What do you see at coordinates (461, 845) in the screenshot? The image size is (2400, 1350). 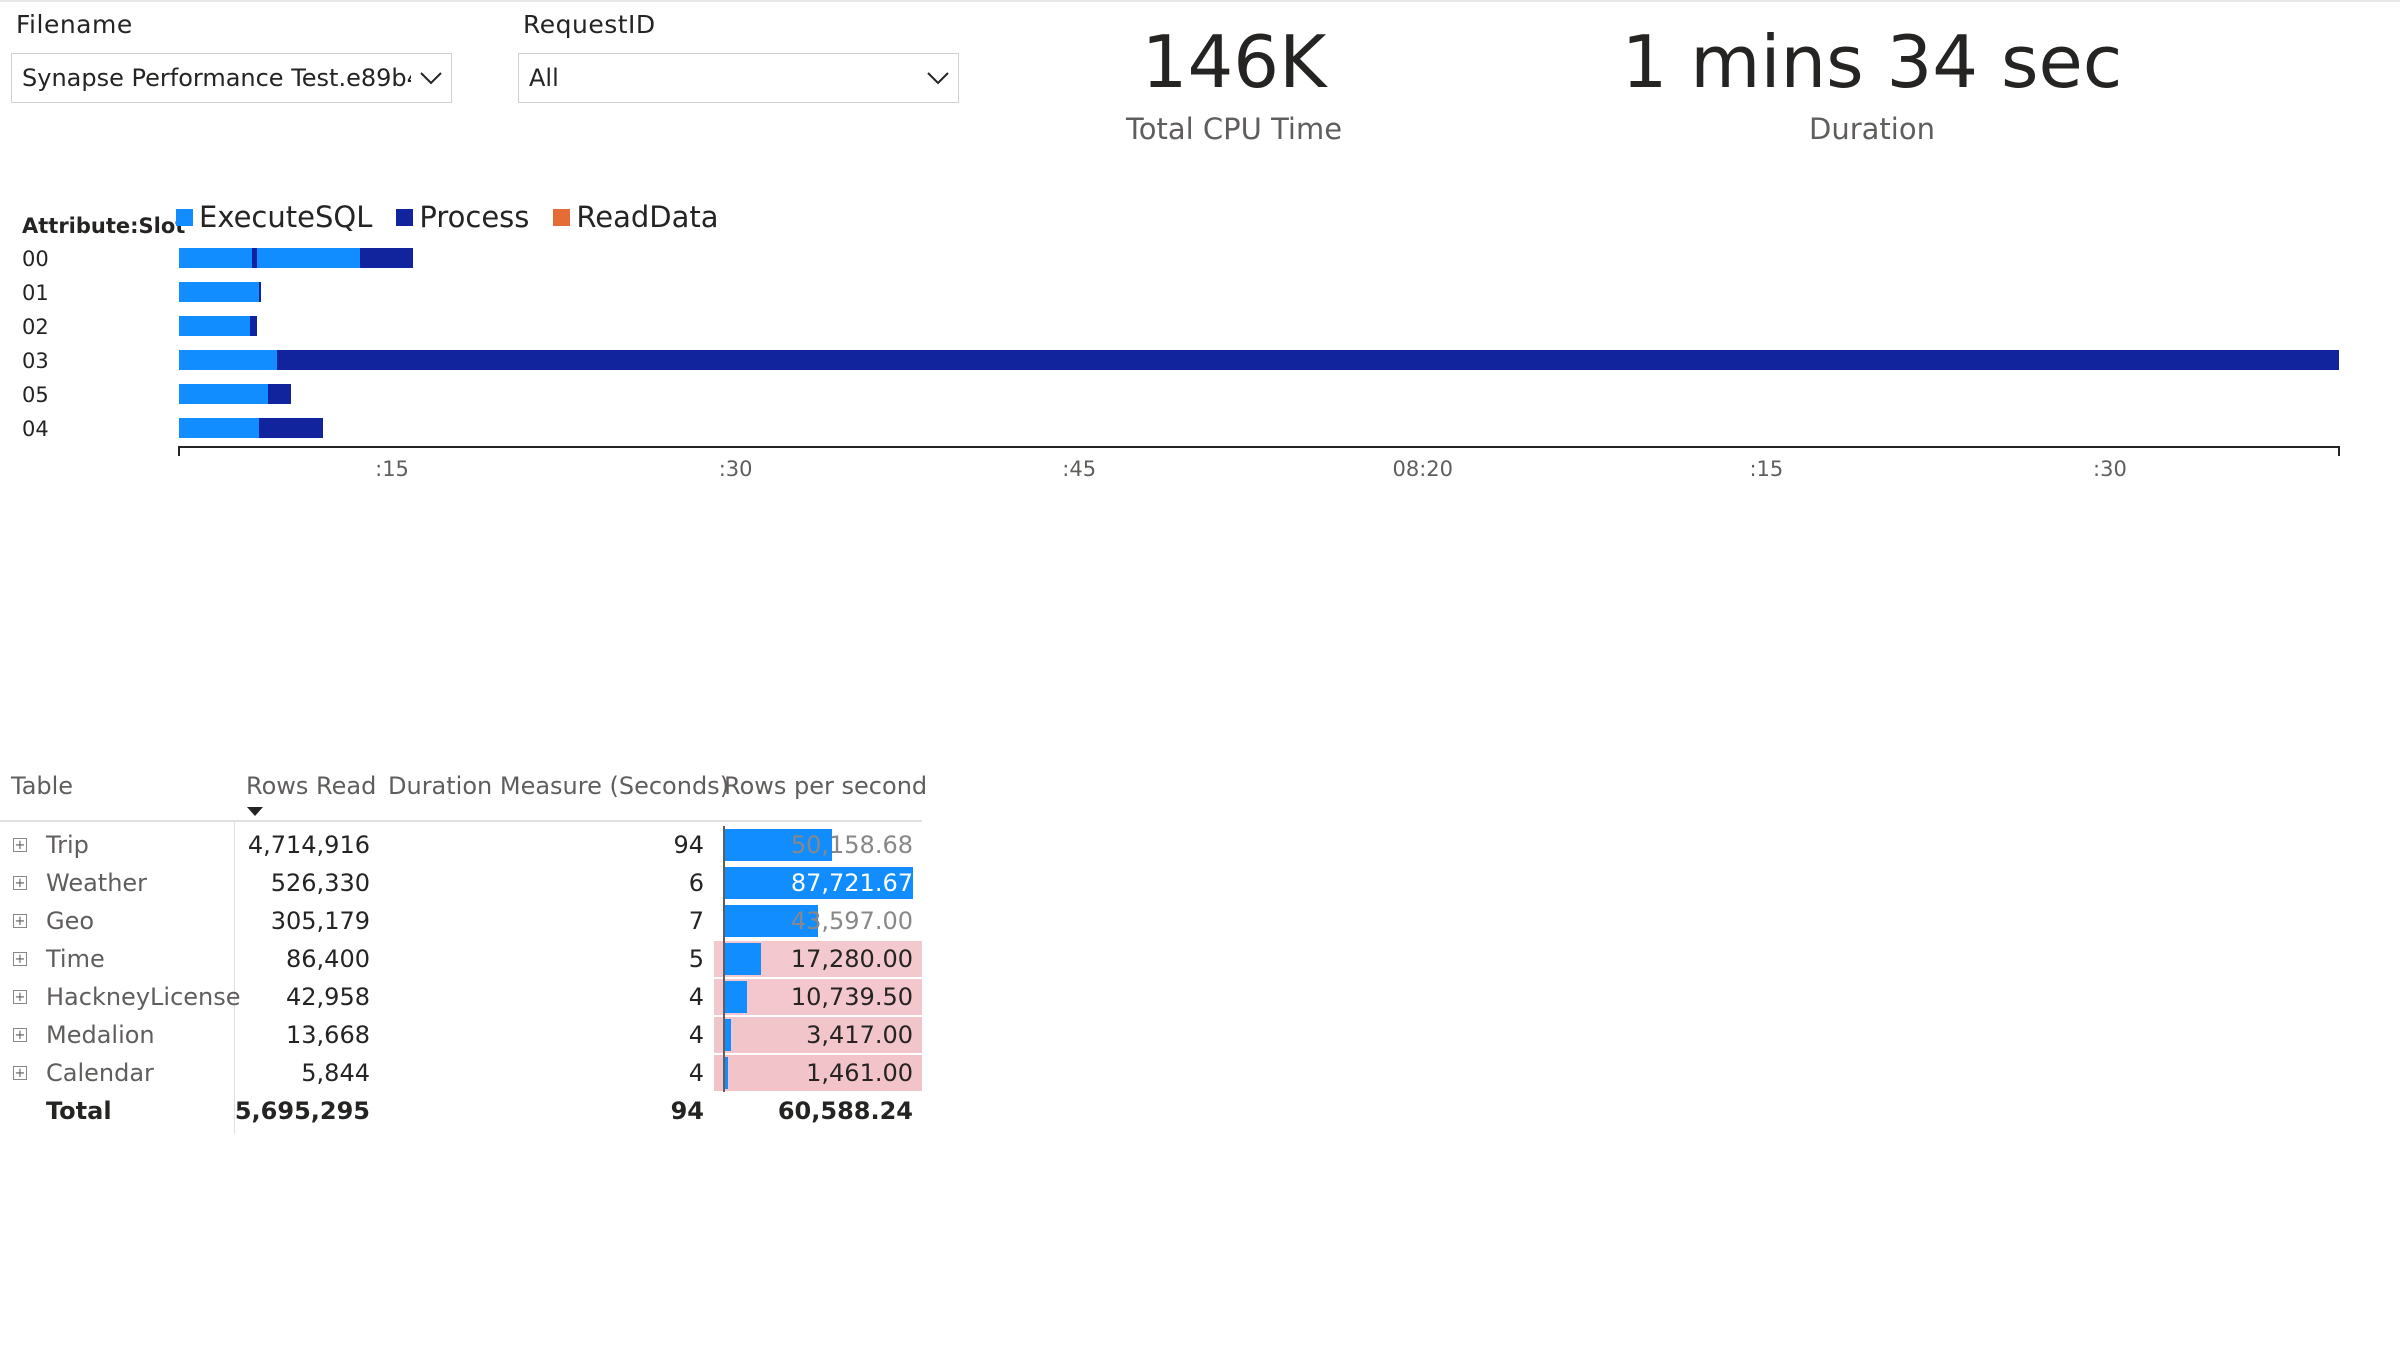 I see `table-row: + Trip 4,714,916 94 50,158.68` at bounding box center [461, 845].